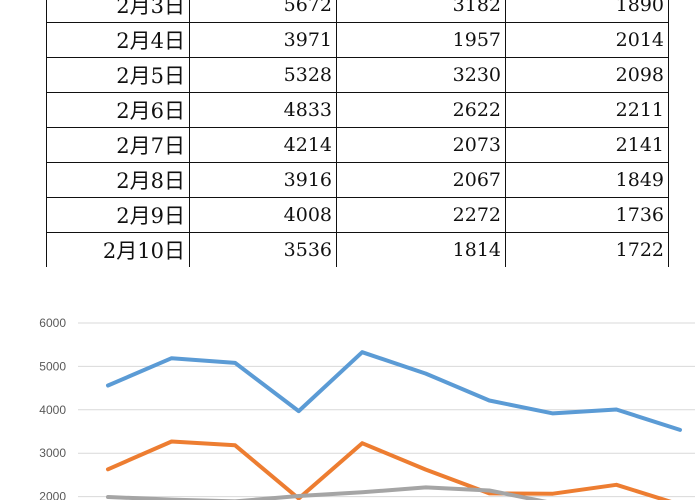 This screenshot has height=500, width=700. I want to click on date-cell: 2月5日, so click(118, 75).